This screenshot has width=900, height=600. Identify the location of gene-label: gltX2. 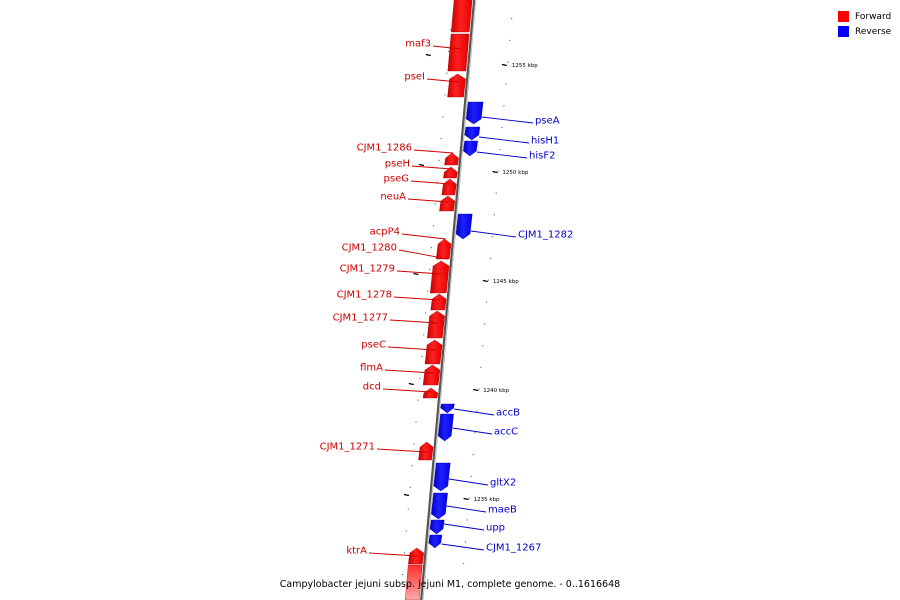
(503, 483).